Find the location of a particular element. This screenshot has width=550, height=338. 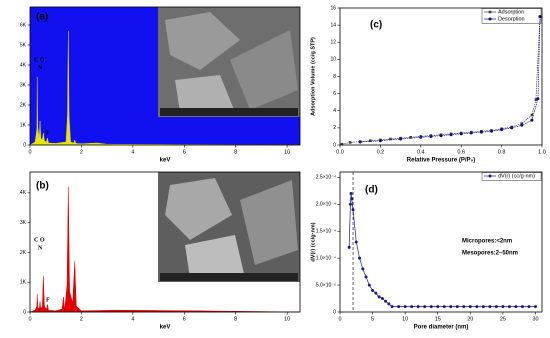

y-tick-label: 16 is located at coordinates (333, 8).